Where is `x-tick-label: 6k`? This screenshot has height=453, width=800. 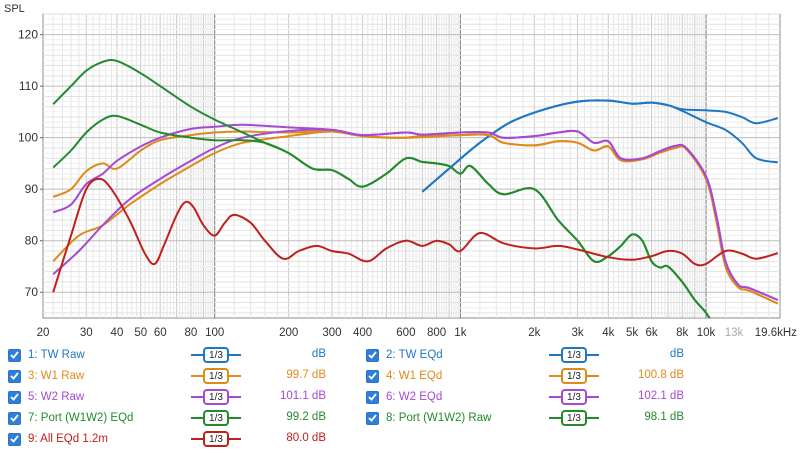 x-tick-label: 6k is located at coordinates (651, 333).